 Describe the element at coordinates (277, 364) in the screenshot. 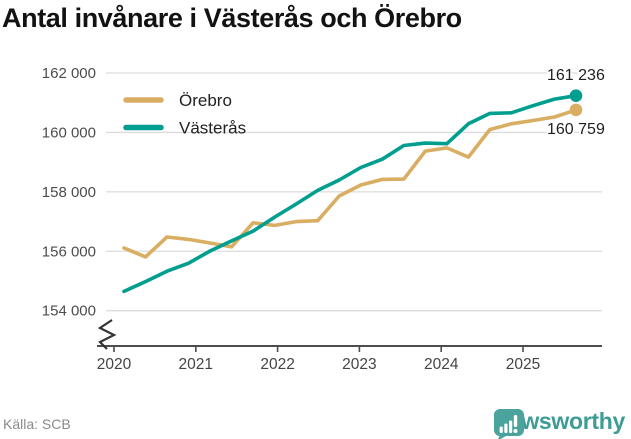

I see `x-axis-tick-label: 2022` at that location.